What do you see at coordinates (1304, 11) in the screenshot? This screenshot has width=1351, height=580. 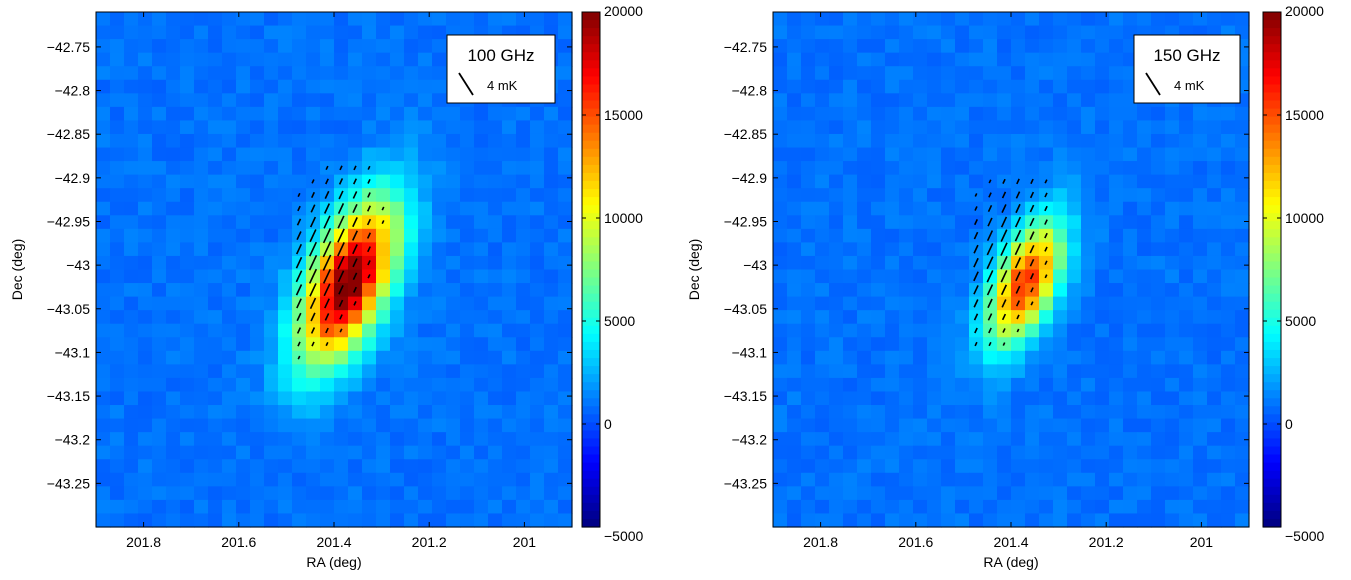 I see `colorbar-tick-label: 20000` at bounding box center [1304, 11].